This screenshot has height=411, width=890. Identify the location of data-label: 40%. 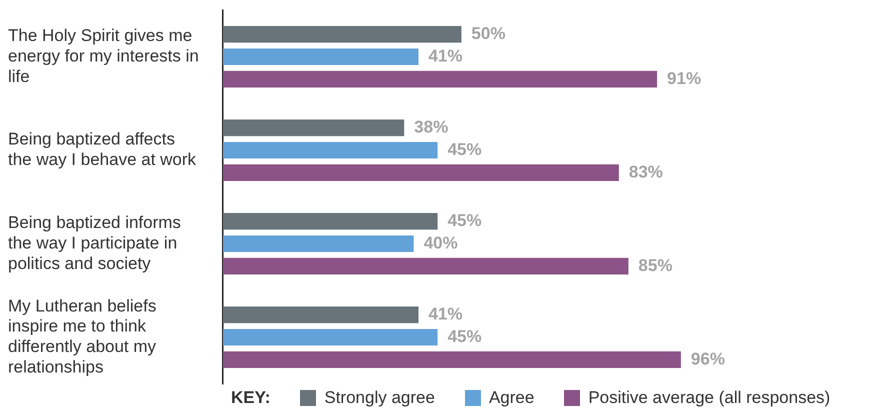
(441, 242).